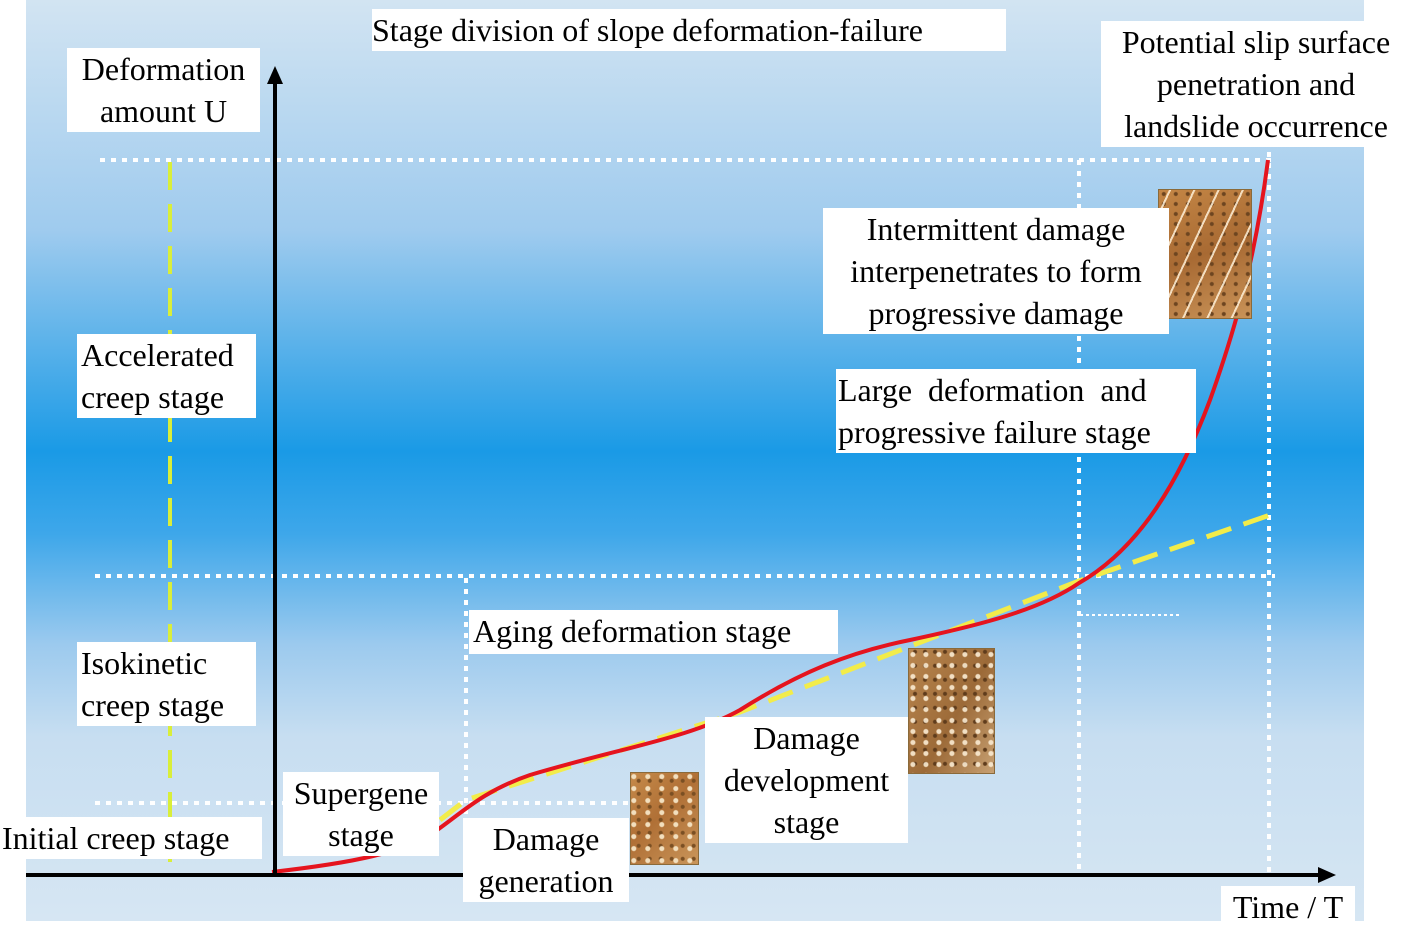 The height and width of the screenshot is (928, 1411). I want to click on isokinetic-line1: Isokinetic, so click(144, 663).